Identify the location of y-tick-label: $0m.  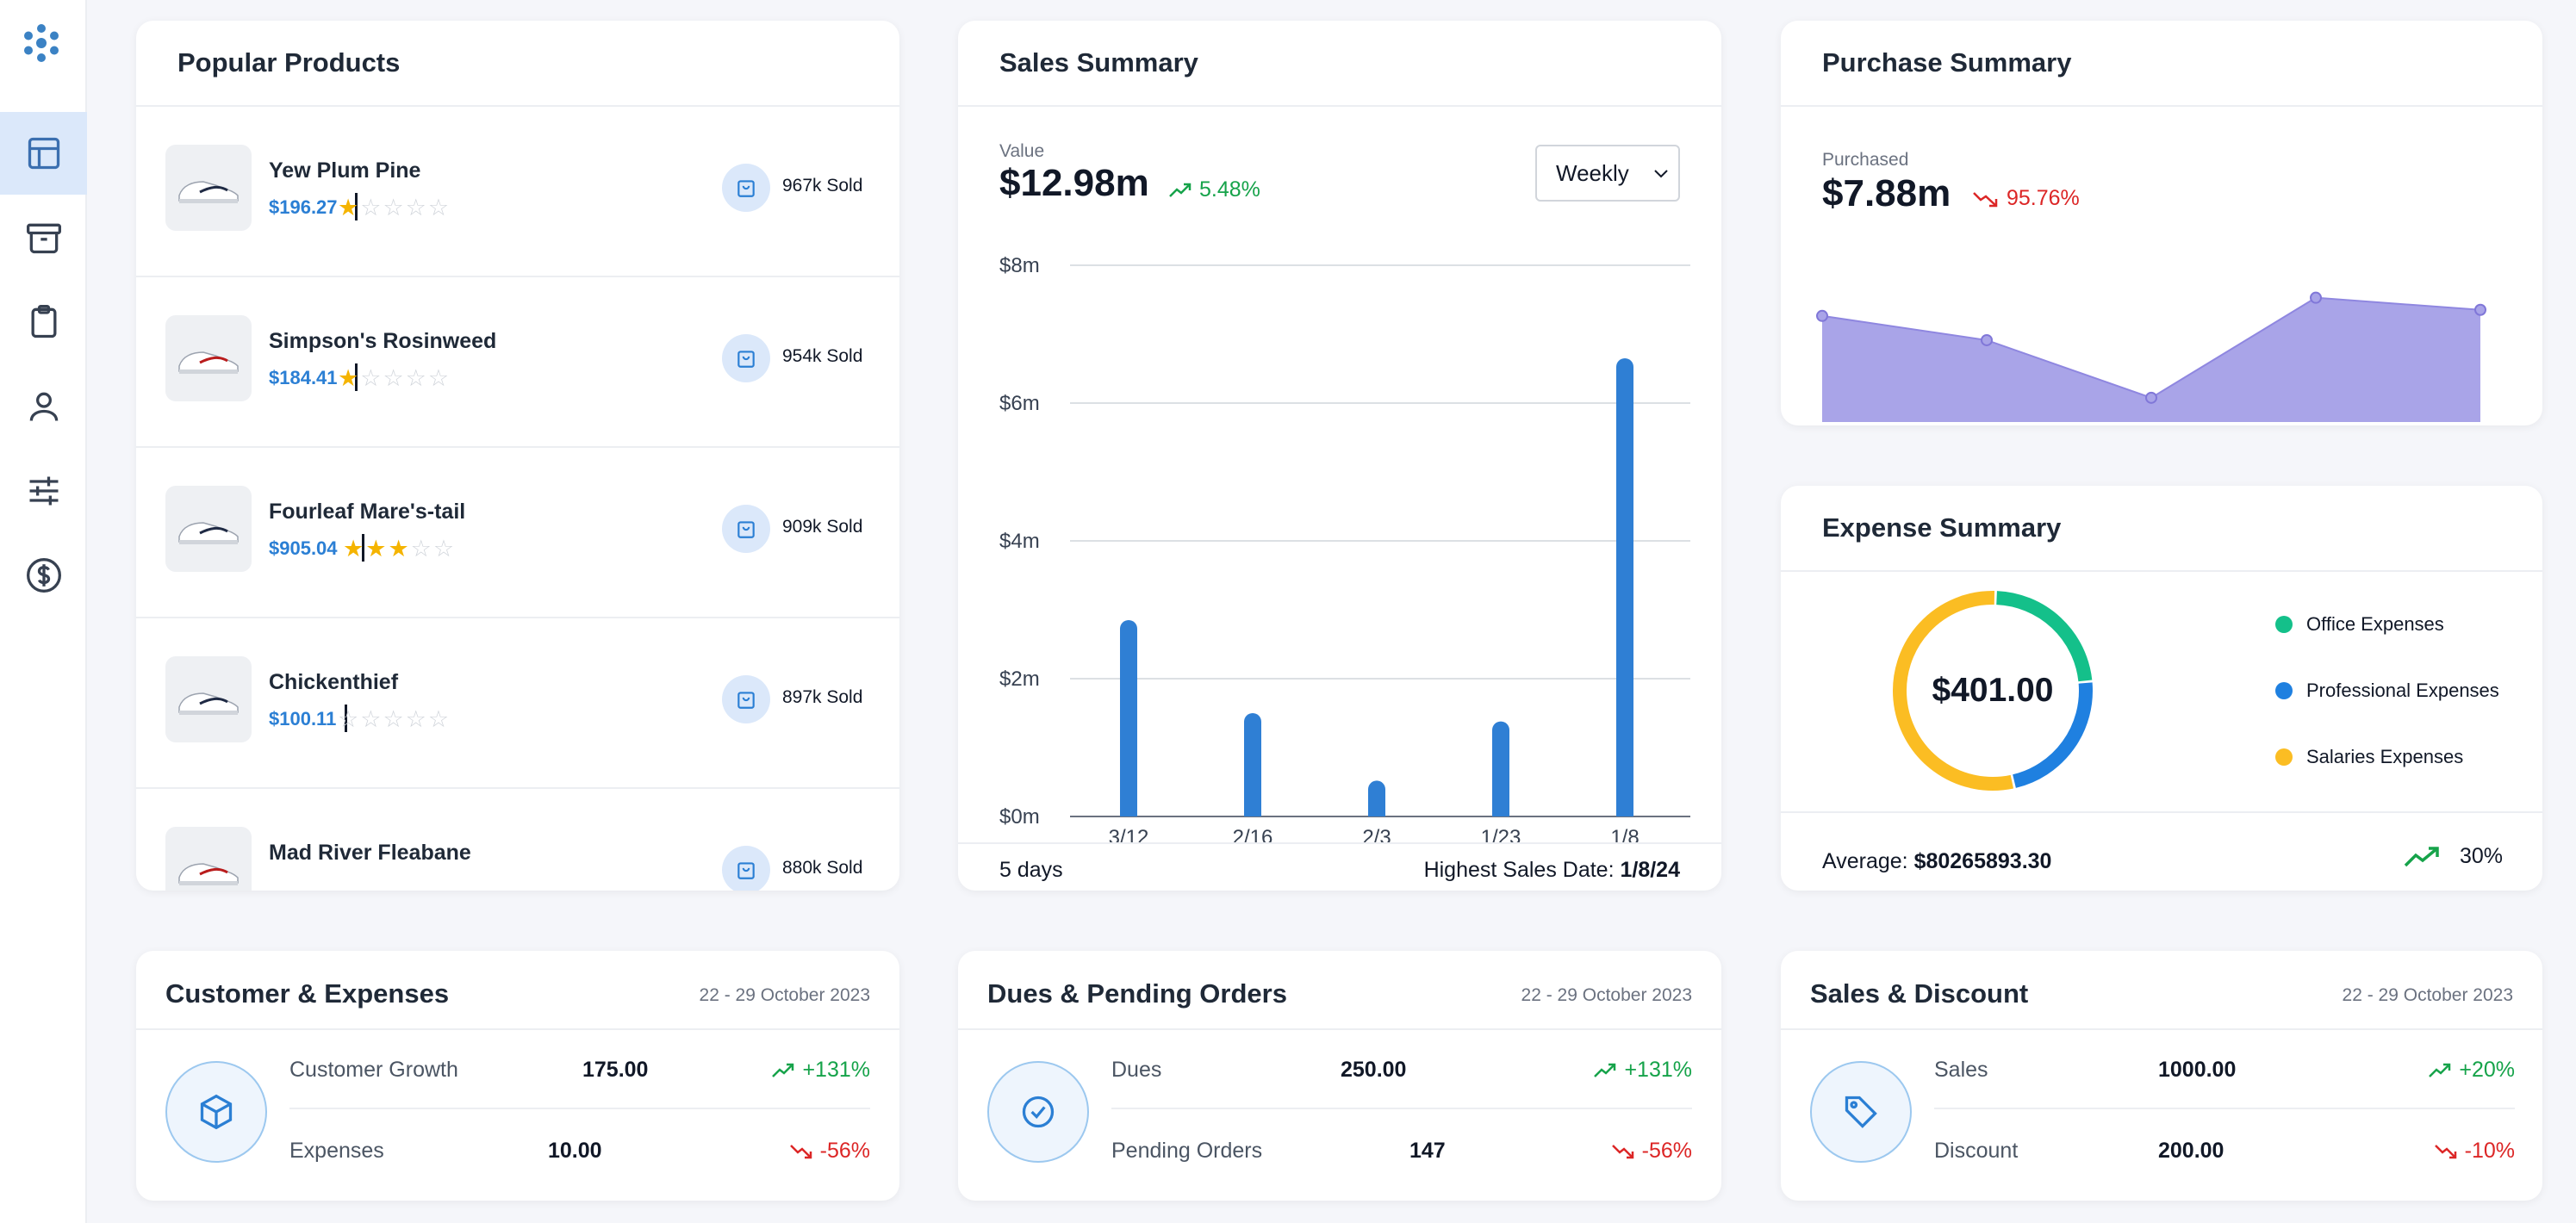
(1020, 817).